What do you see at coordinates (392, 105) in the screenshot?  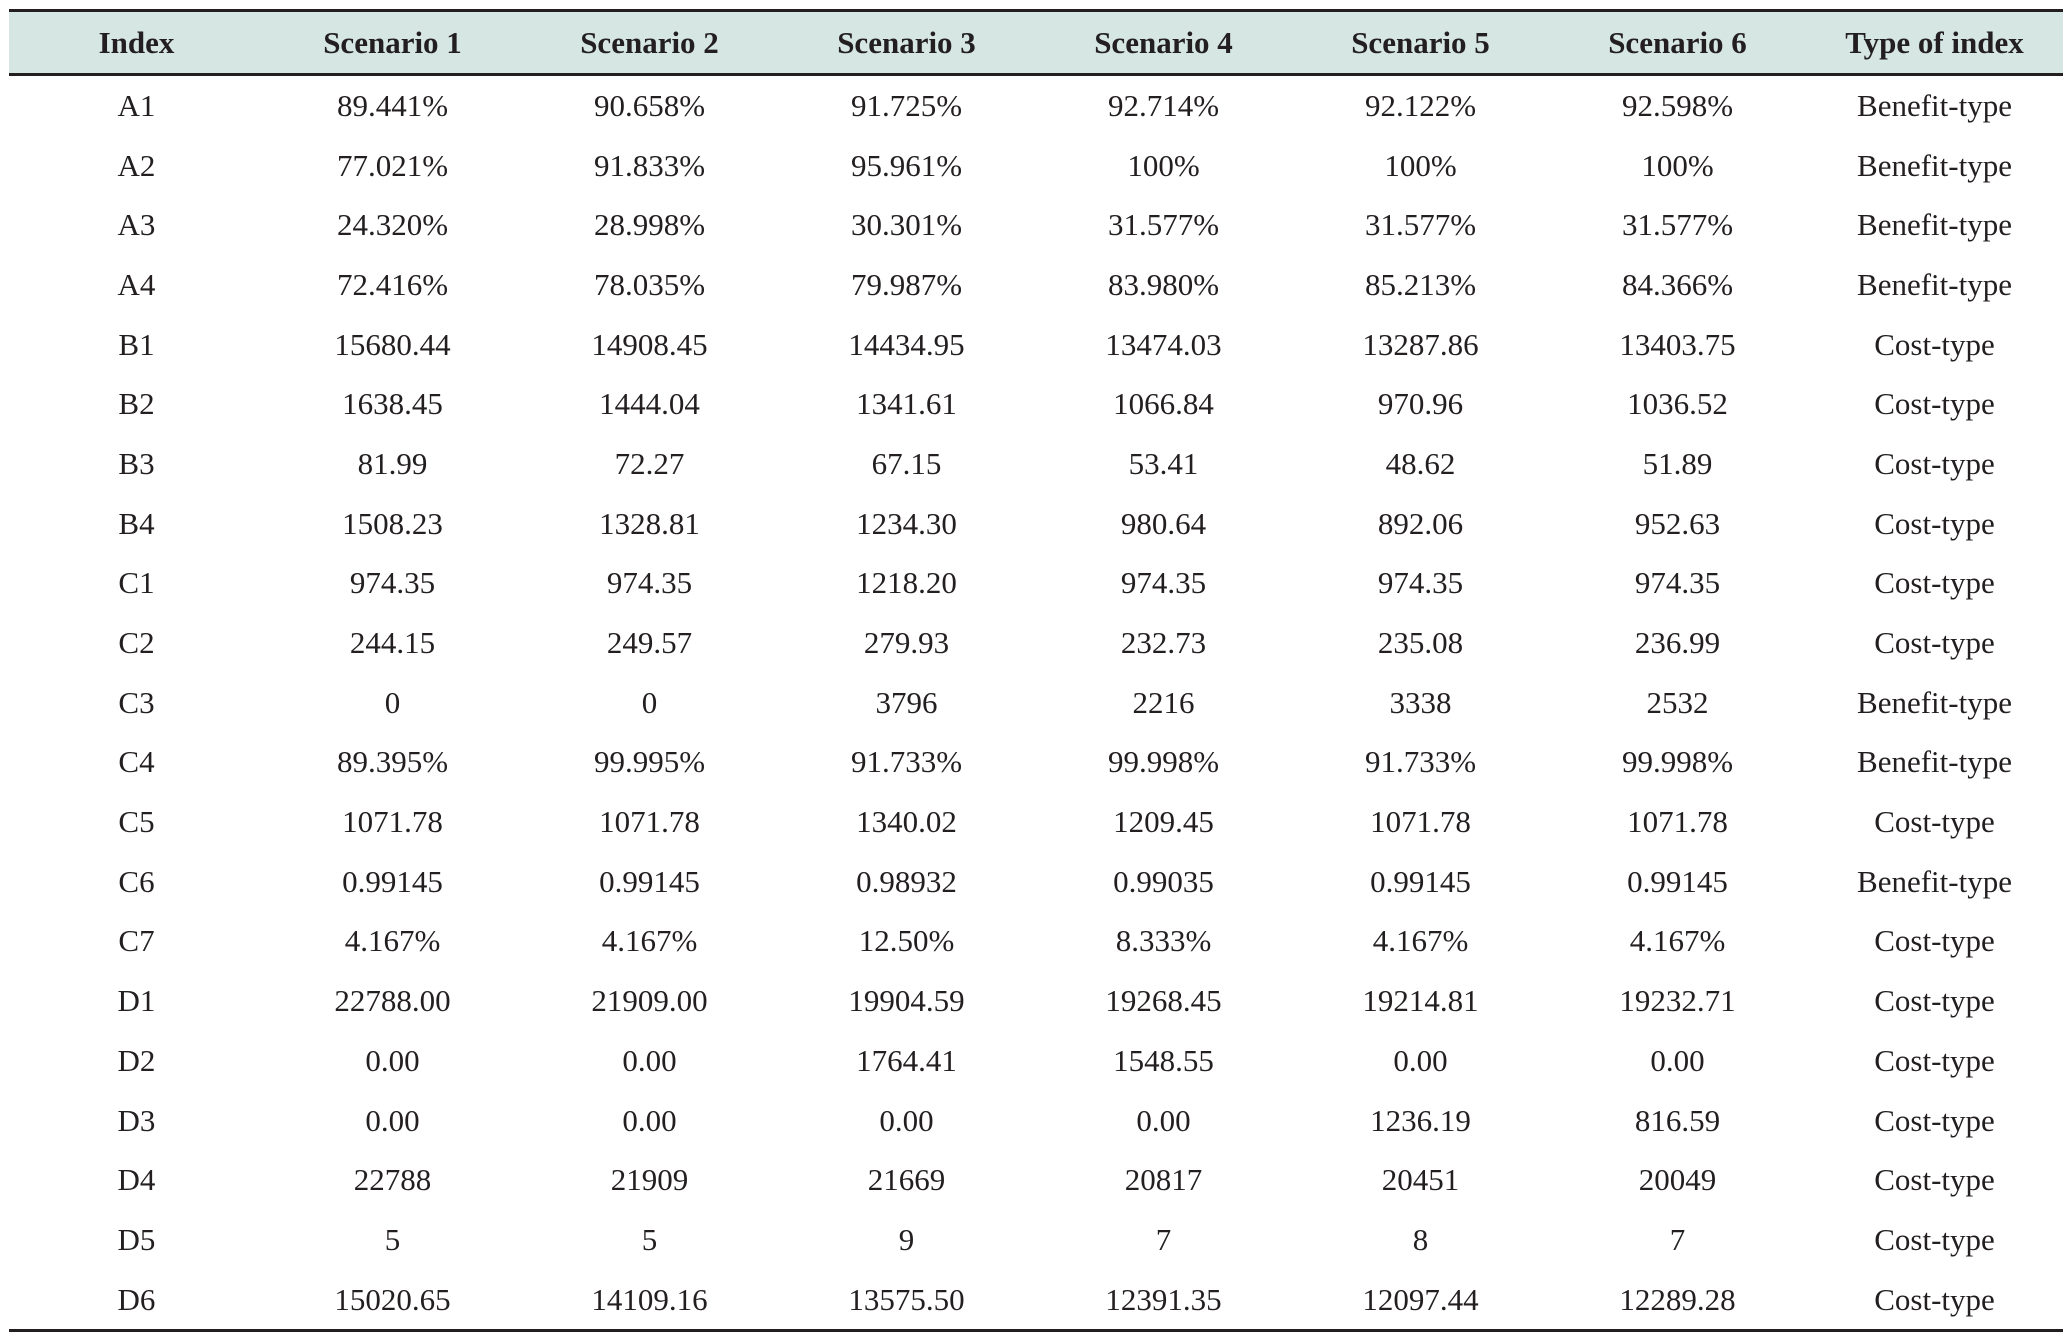 I see `scenario-value-cell: 89.441%` at bounding box center [392, 105].